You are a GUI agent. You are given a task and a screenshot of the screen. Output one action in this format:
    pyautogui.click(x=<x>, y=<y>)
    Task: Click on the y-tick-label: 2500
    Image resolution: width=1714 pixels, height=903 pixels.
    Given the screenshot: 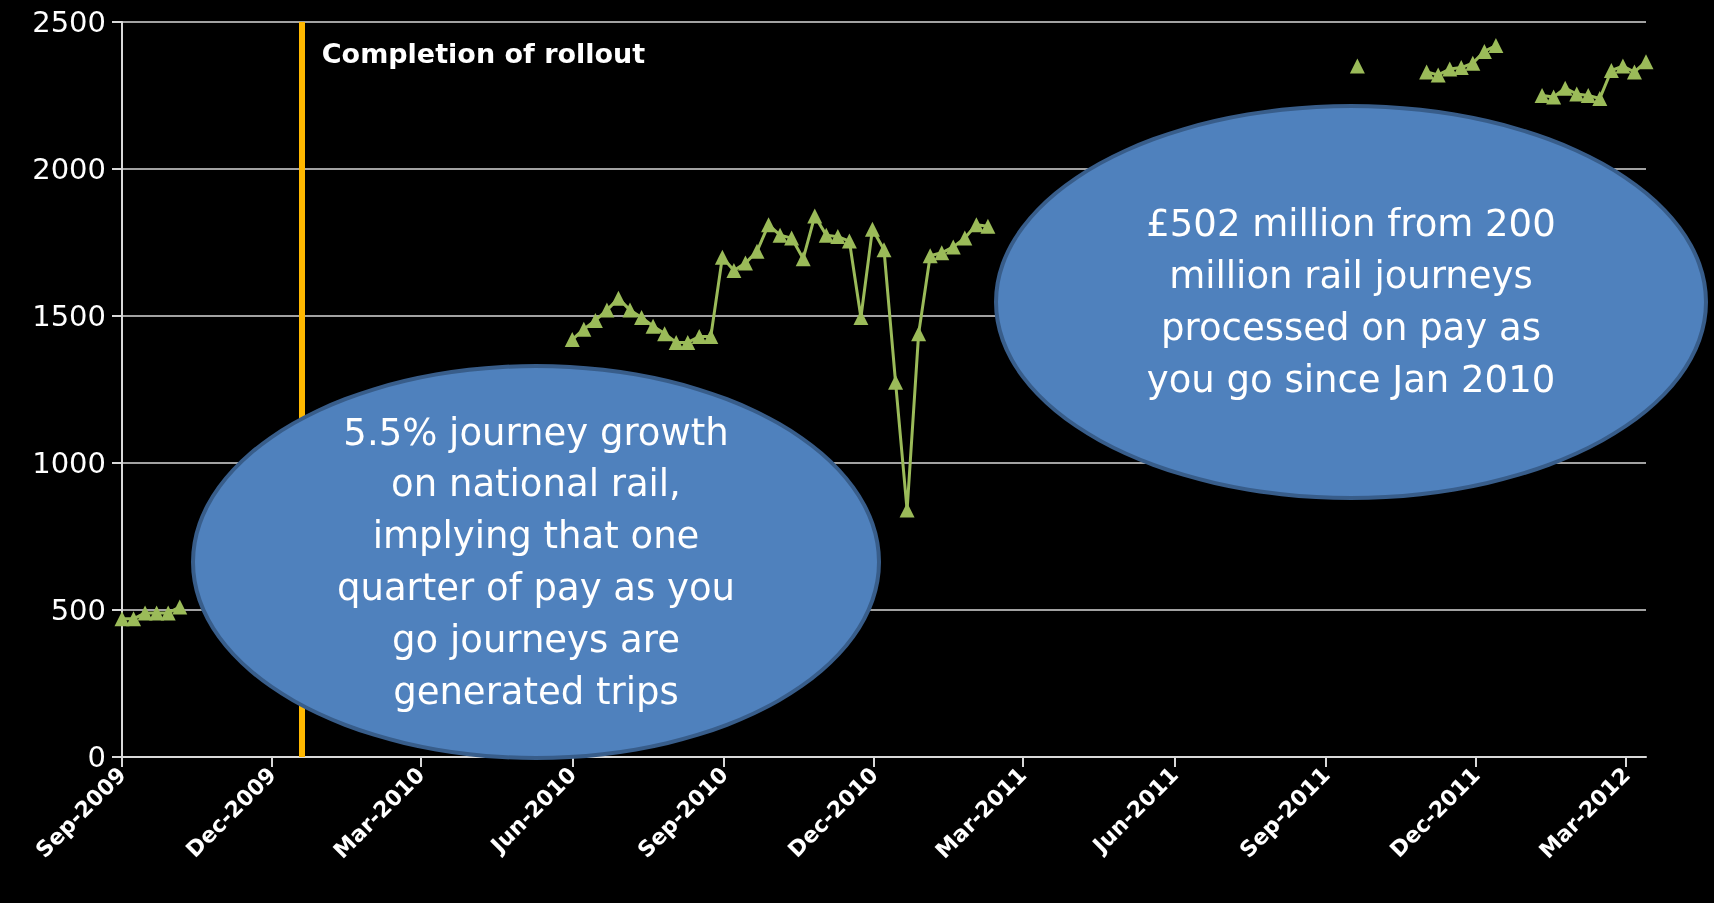 What is the action you would take?
    pyautogui.click(x=69, y=22)
    